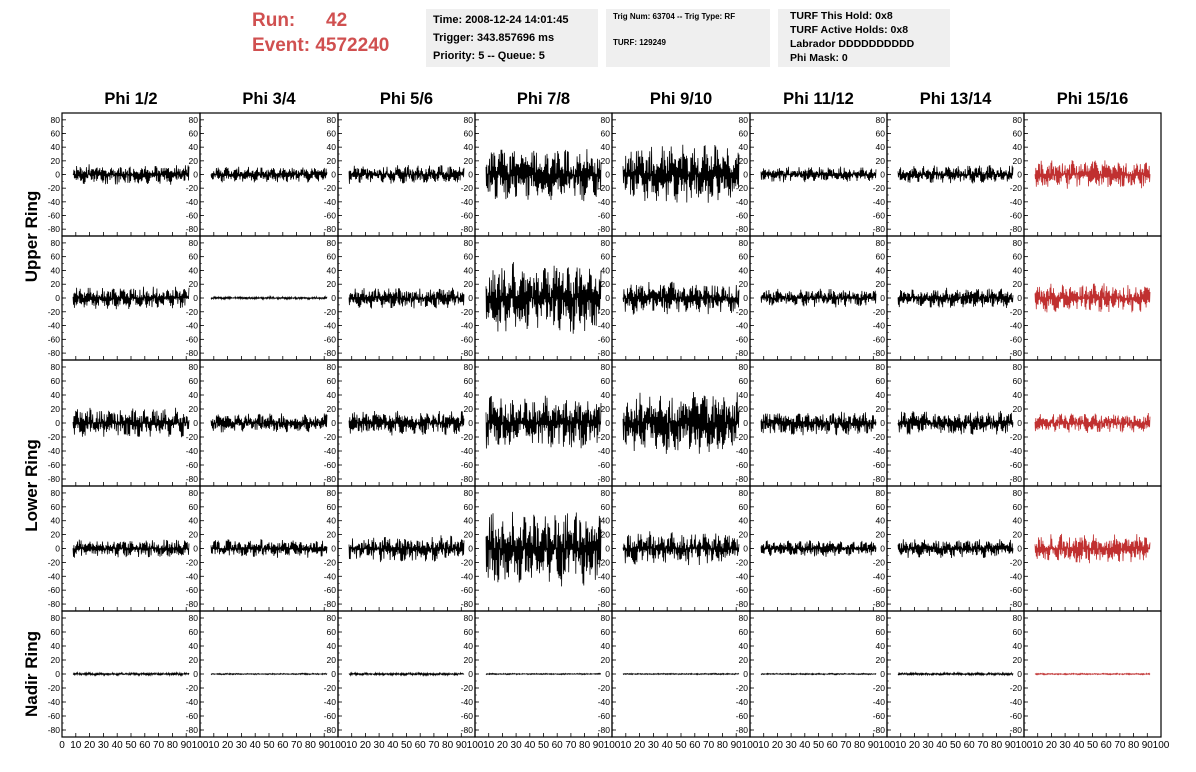  Describe the element at coordinates (337, 20) in the screenshot. I see `run-value: 42` at that location.